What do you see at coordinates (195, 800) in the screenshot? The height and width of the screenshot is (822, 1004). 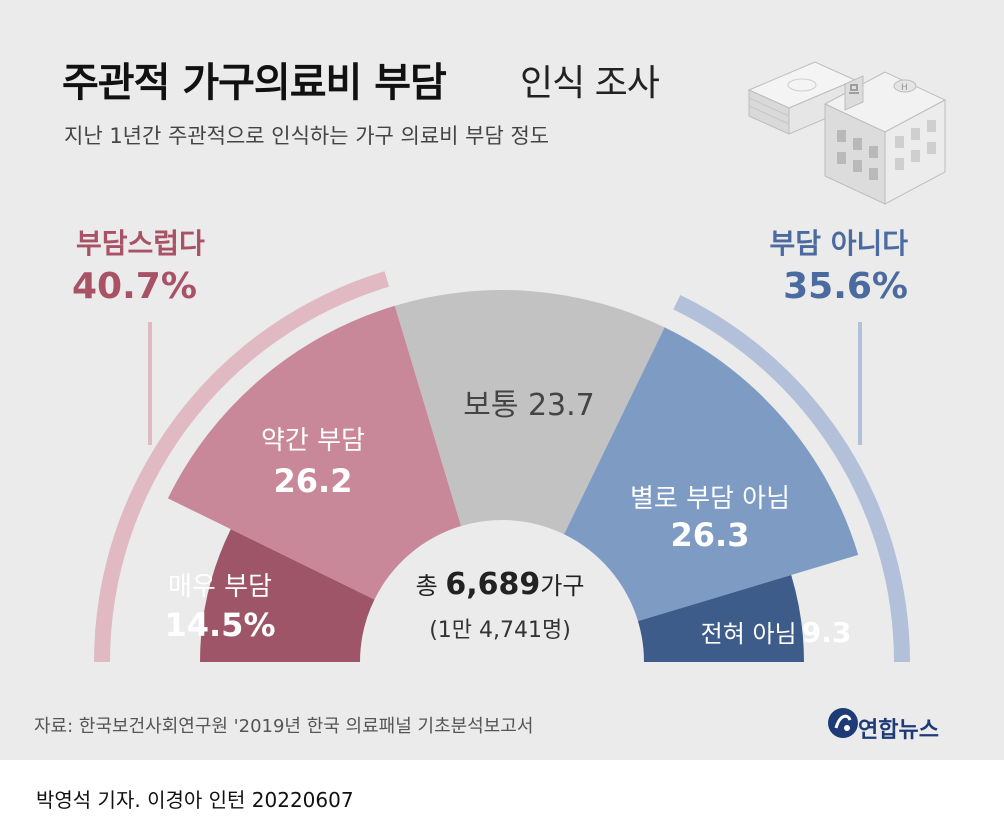 I see `byline: 박영석 기자. 이경아 인턴 20220607` at bounding box center [195, 800].